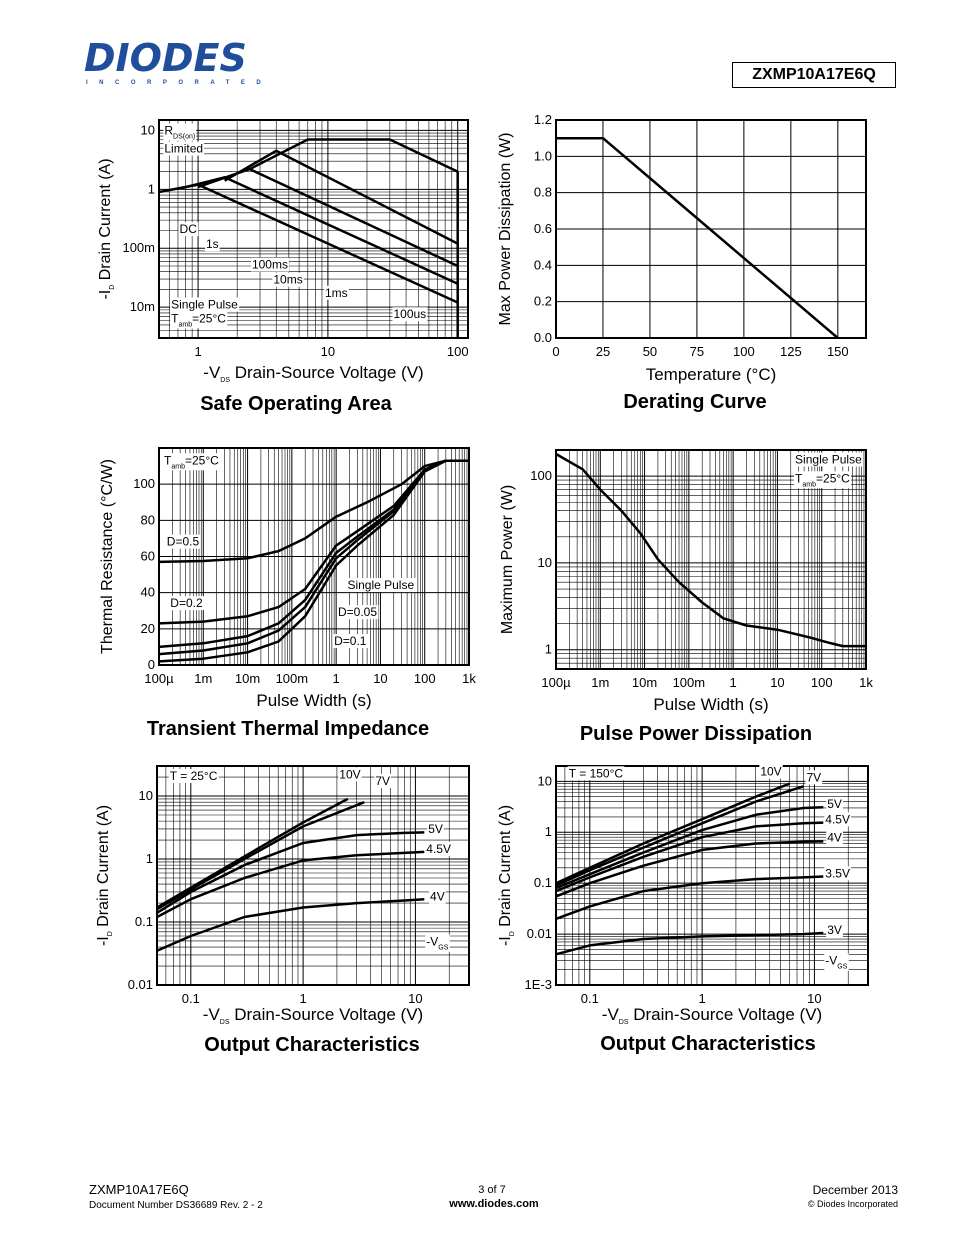 The image size is (954, 1235). What do you see at coordinates (146, 795) in the screenshot?
I see `y-tick-label-out25-0: 10` at bounding box center [146, 795].